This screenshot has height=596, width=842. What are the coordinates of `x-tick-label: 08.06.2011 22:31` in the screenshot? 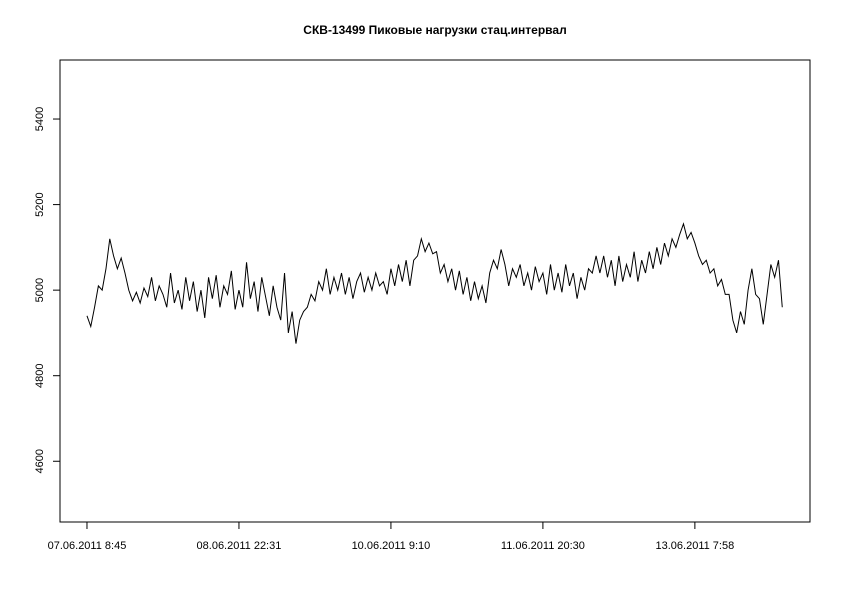 It's located at (239, 546).